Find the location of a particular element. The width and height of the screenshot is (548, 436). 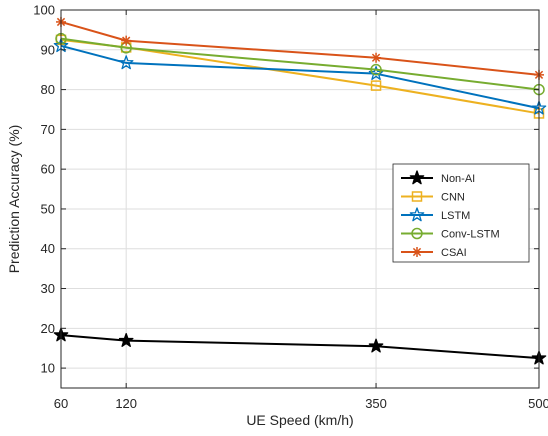

legend-item-lstm: LSTM is located at coordinates (435, 214).